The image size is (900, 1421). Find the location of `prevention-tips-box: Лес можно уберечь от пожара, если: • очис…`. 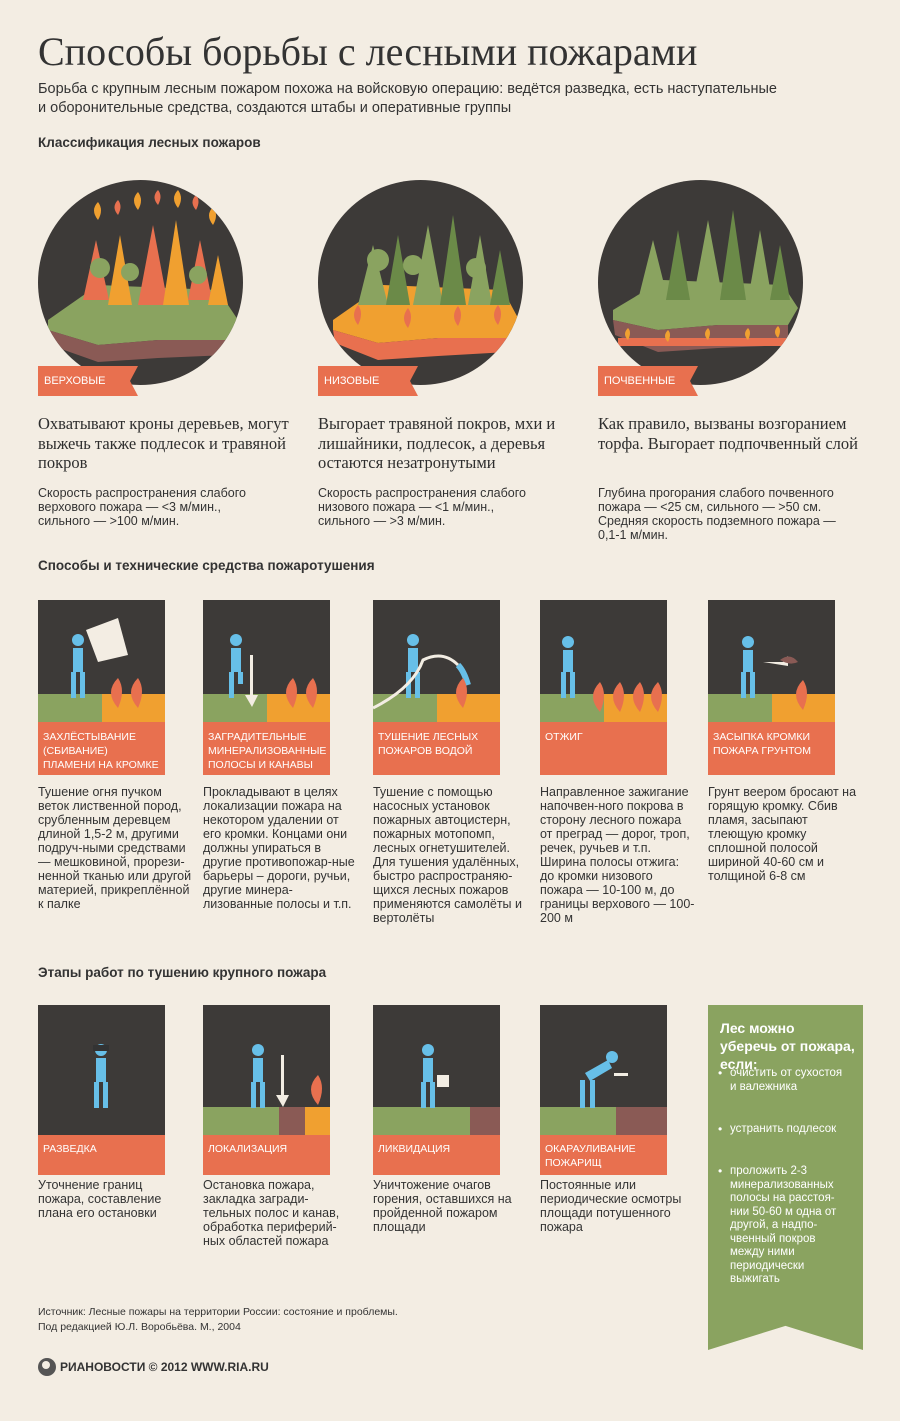

prevention-tips-box: Лес можно уберечь от пожара, если: • очис… is located at coordinates (785, 1177).